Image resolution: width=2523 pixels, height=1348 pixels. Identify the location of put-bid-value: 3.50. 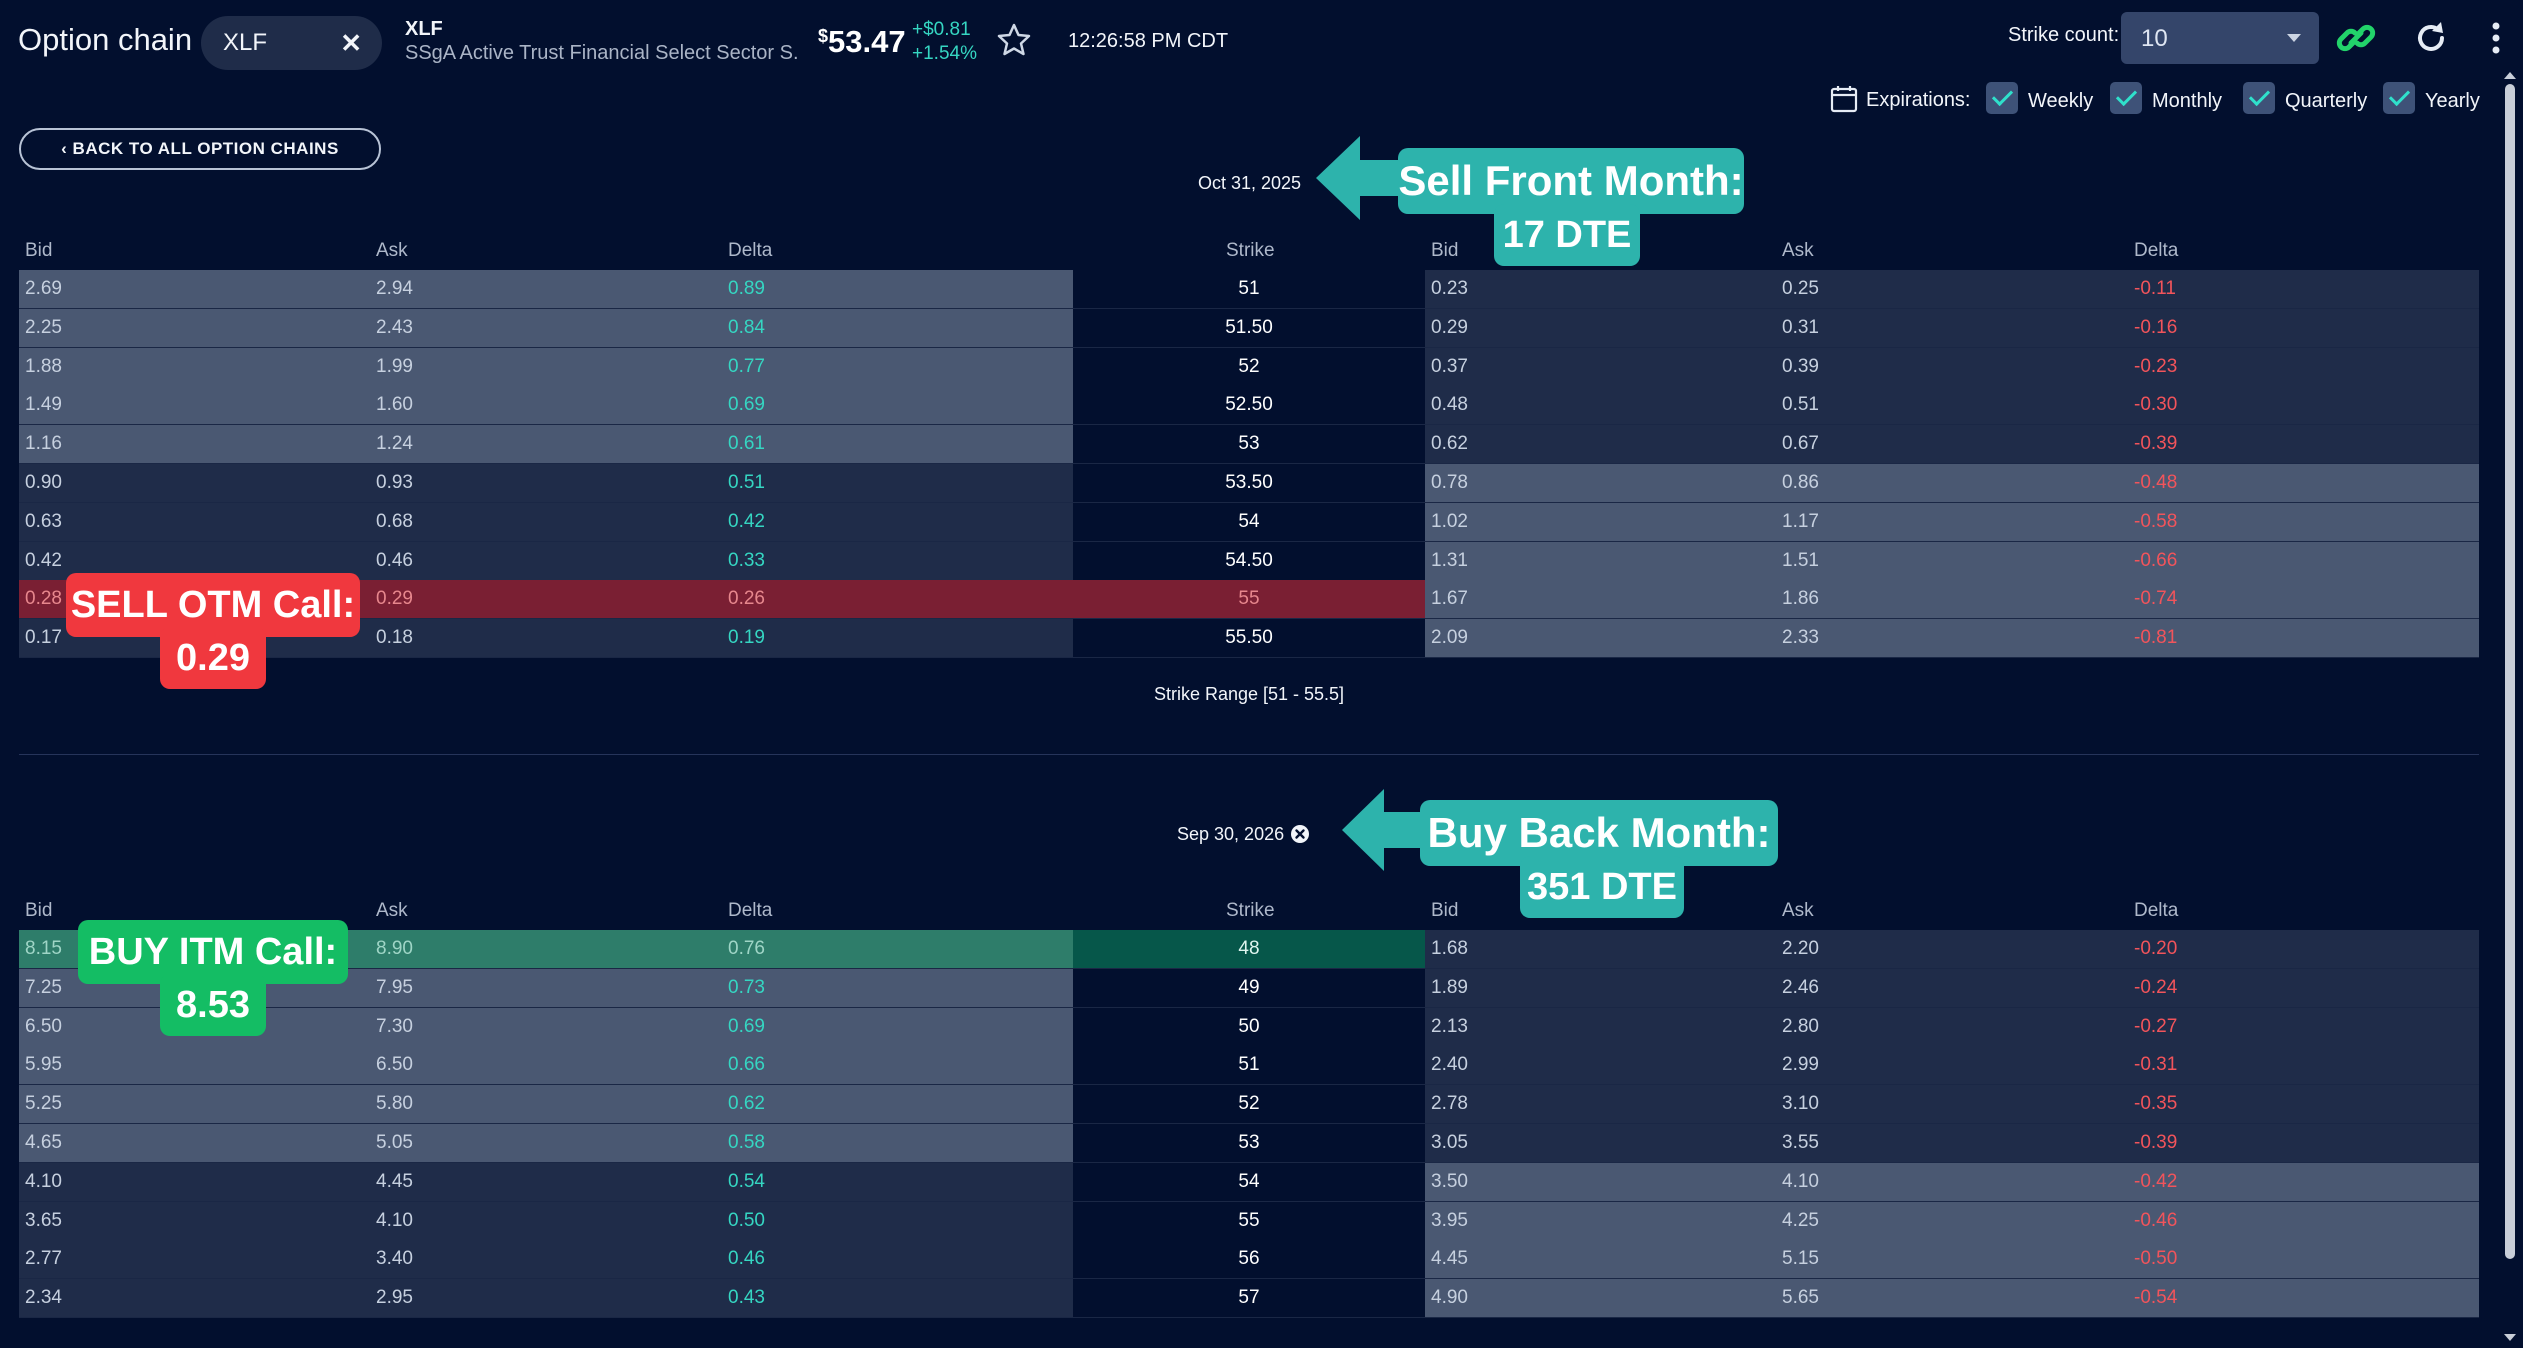
(1449, 1181).